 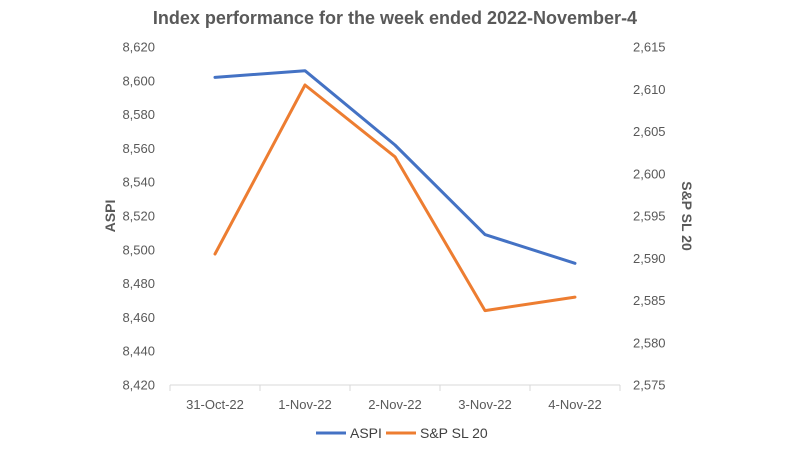 I want to click on legend-label-aspi: ASPI, so click(x=366, y=433).